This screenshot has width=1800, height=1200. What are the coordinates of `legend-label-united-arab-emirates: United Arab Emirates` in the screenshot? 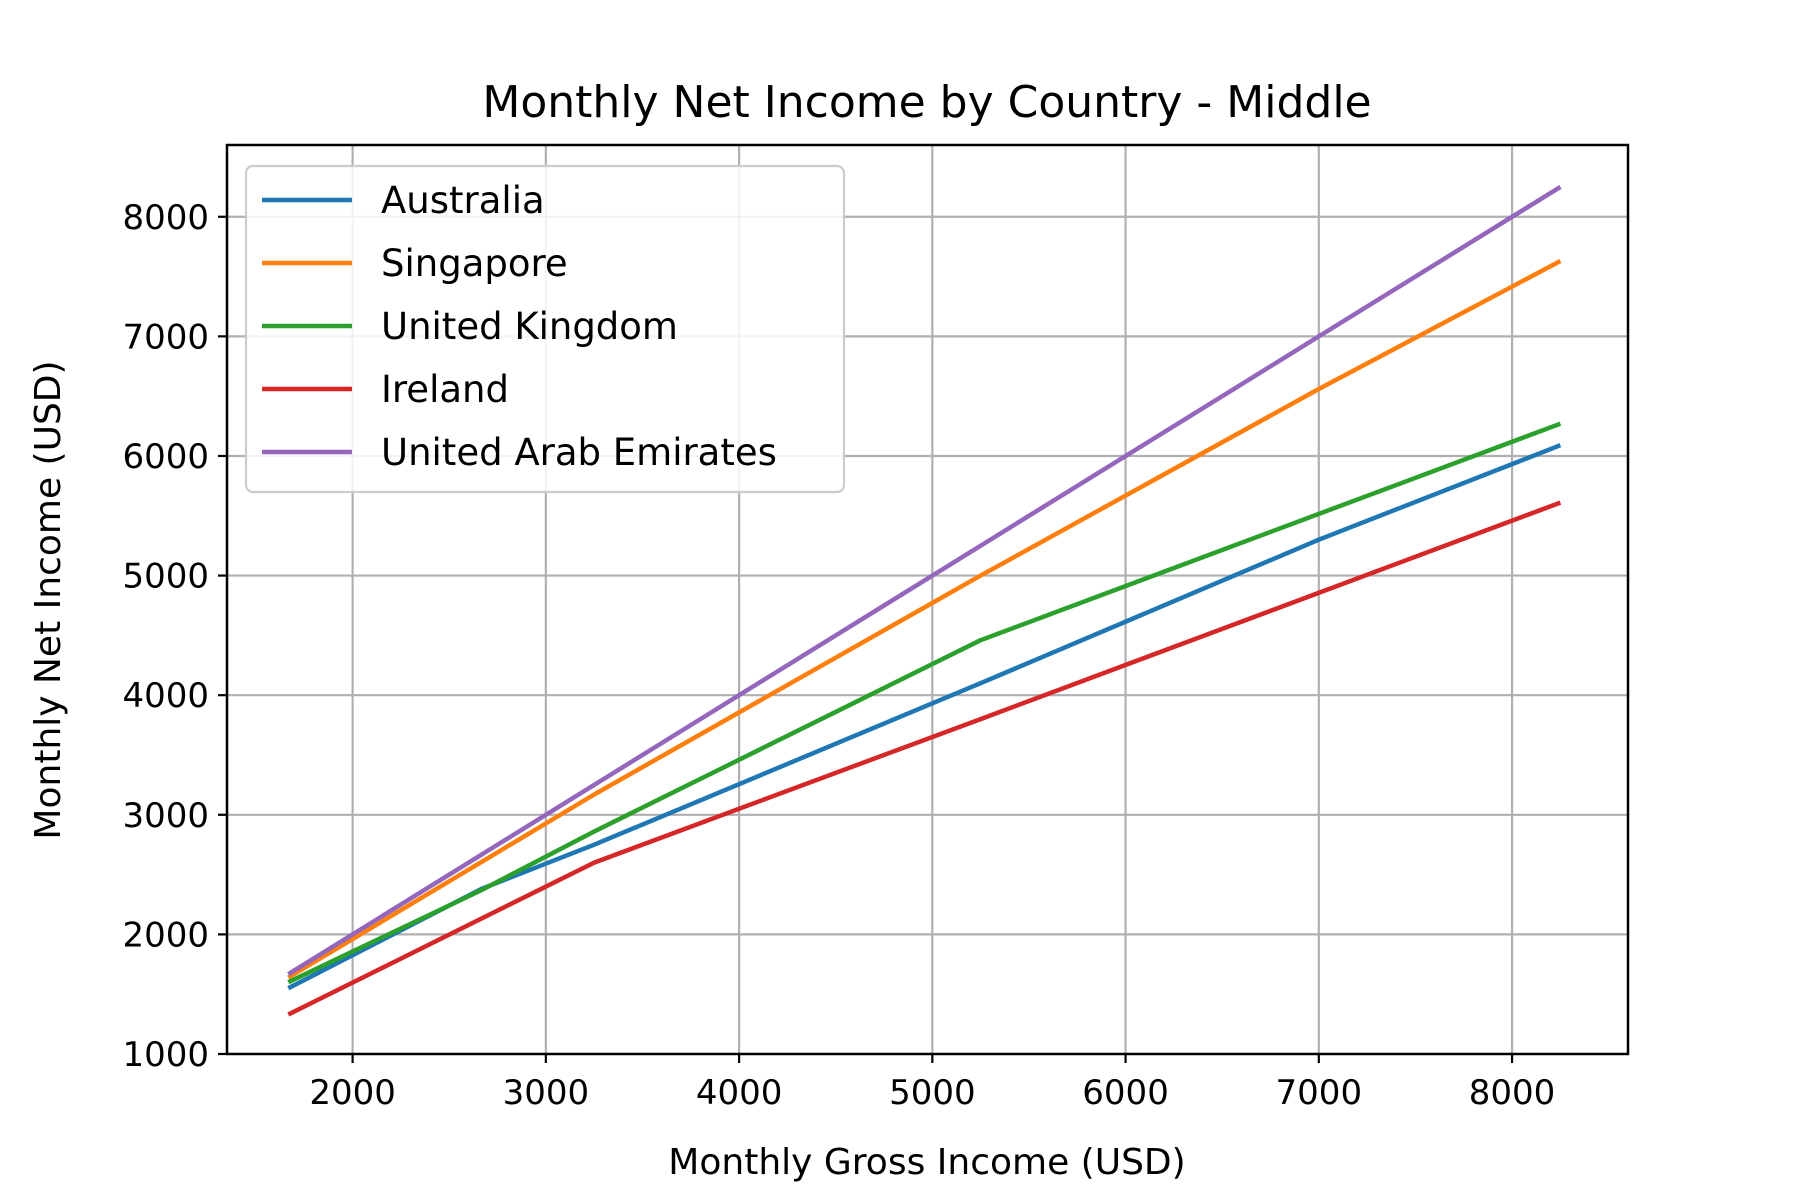 It's located at (579, 452).